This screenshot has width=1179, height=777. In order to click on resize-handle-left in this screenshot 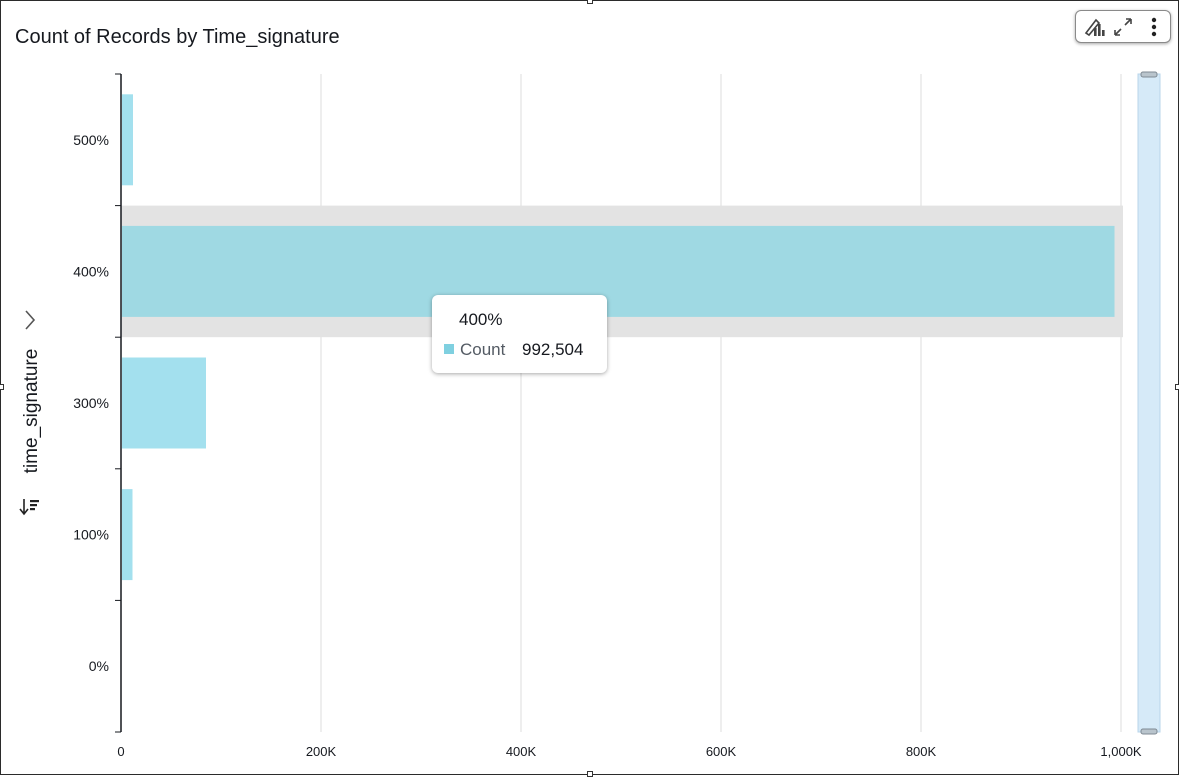, I will do `click(2, 387)`.